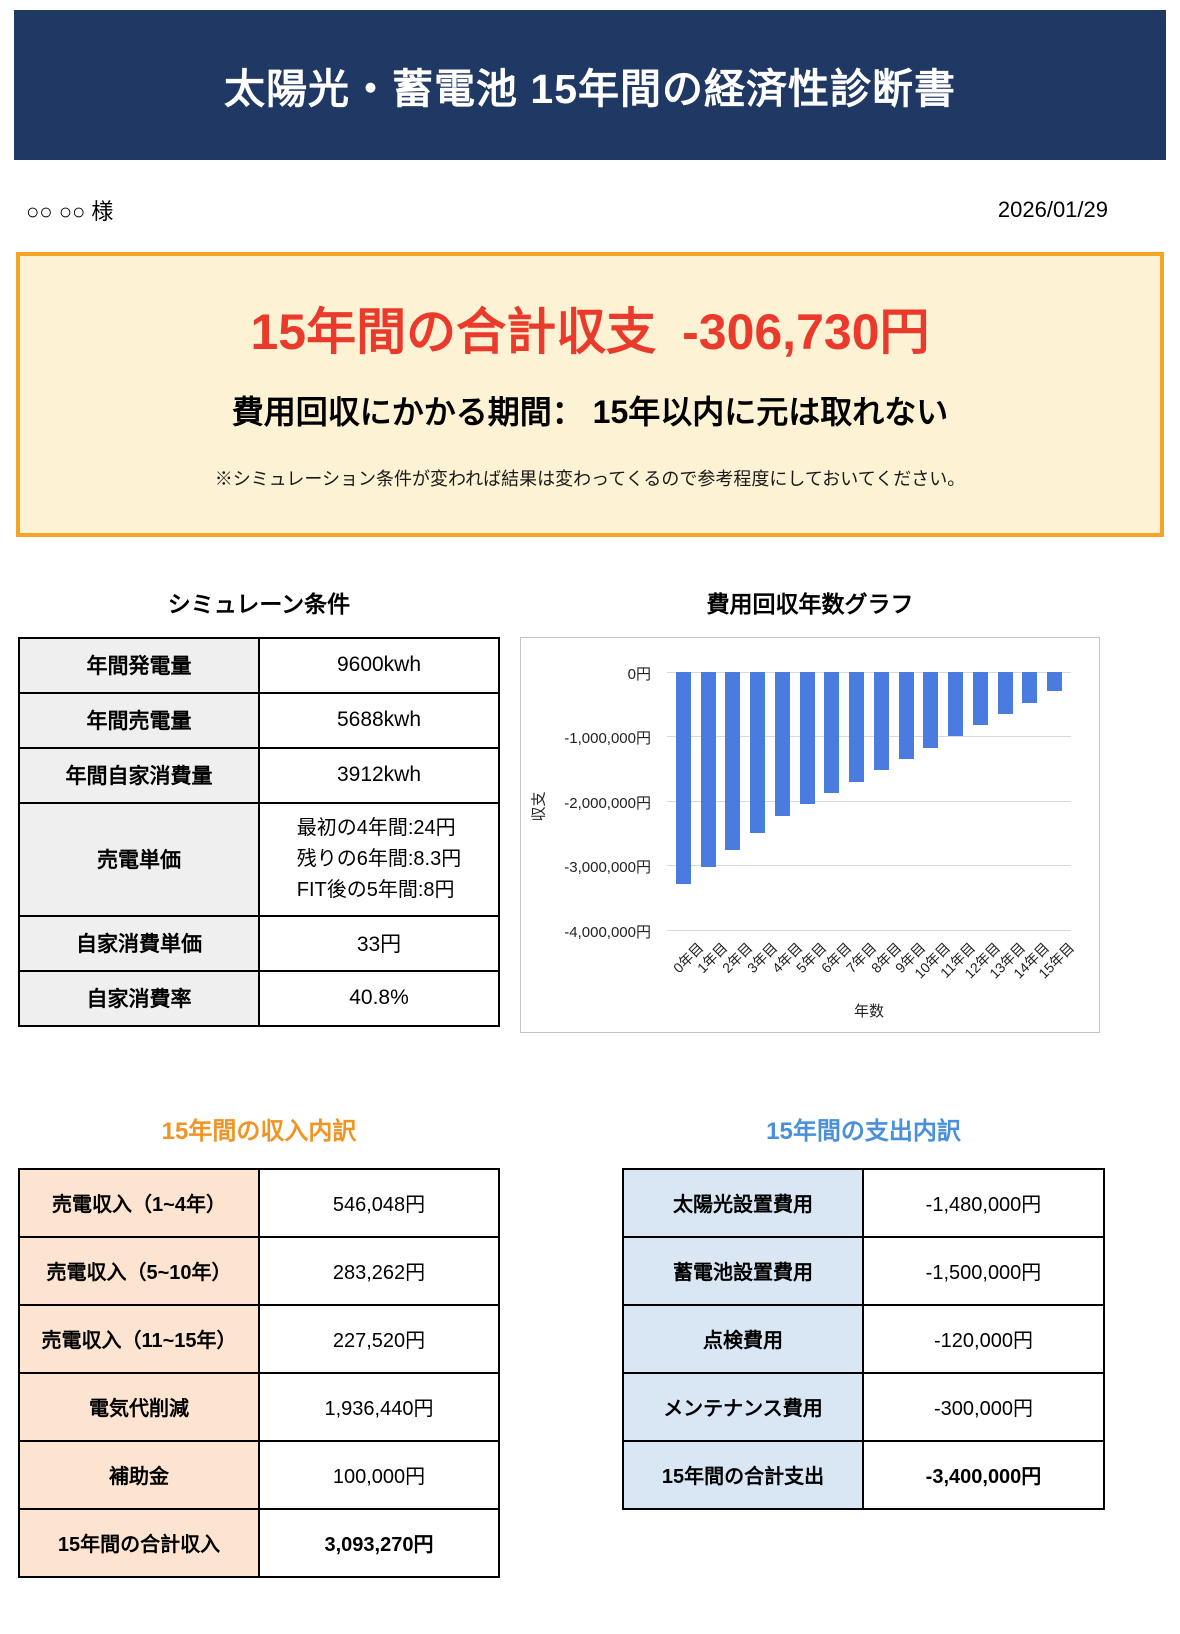  I want to click on expense-total-label: 15年間の合計支出, so click(743, 1474).